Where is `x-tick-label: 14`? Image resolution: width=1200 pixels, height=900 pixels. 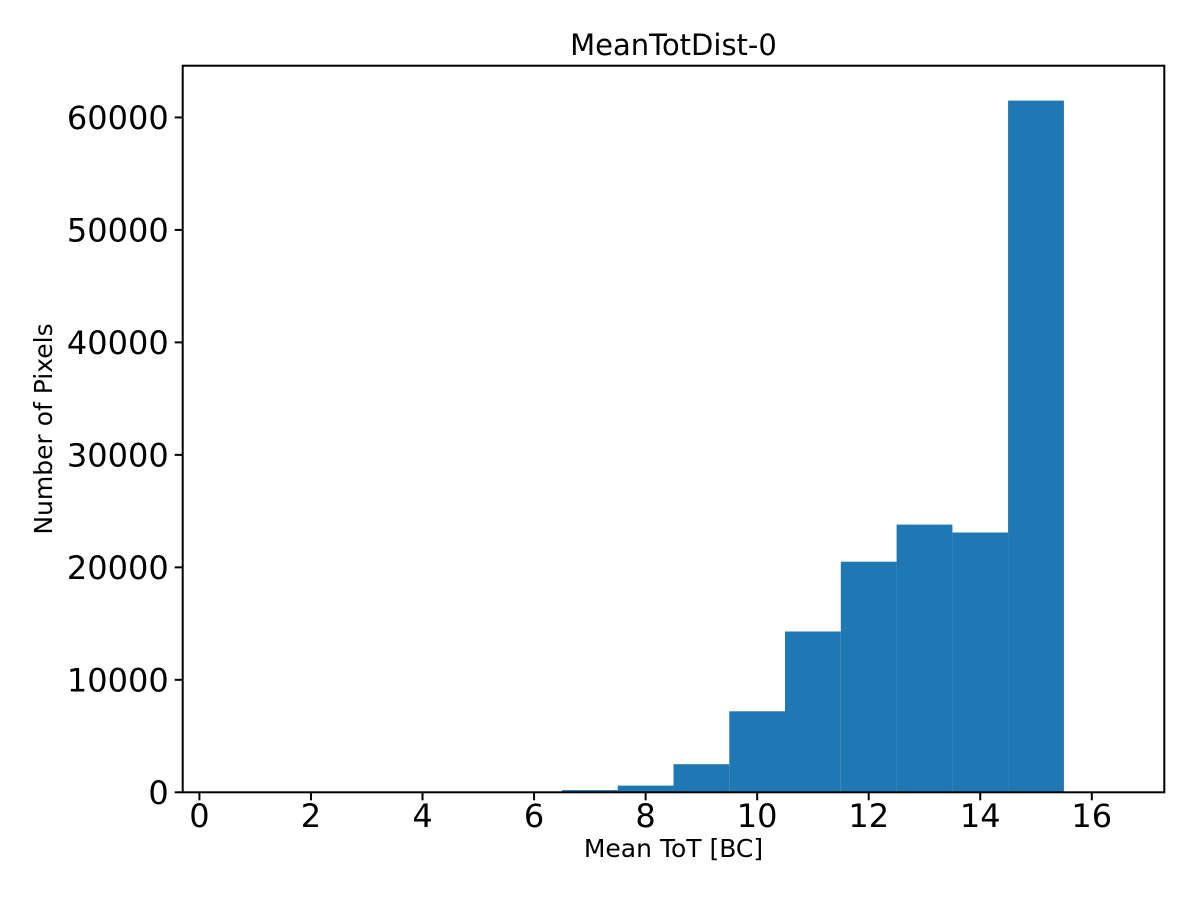 x-tick-label: 14 is located at coordinates (980, 816).